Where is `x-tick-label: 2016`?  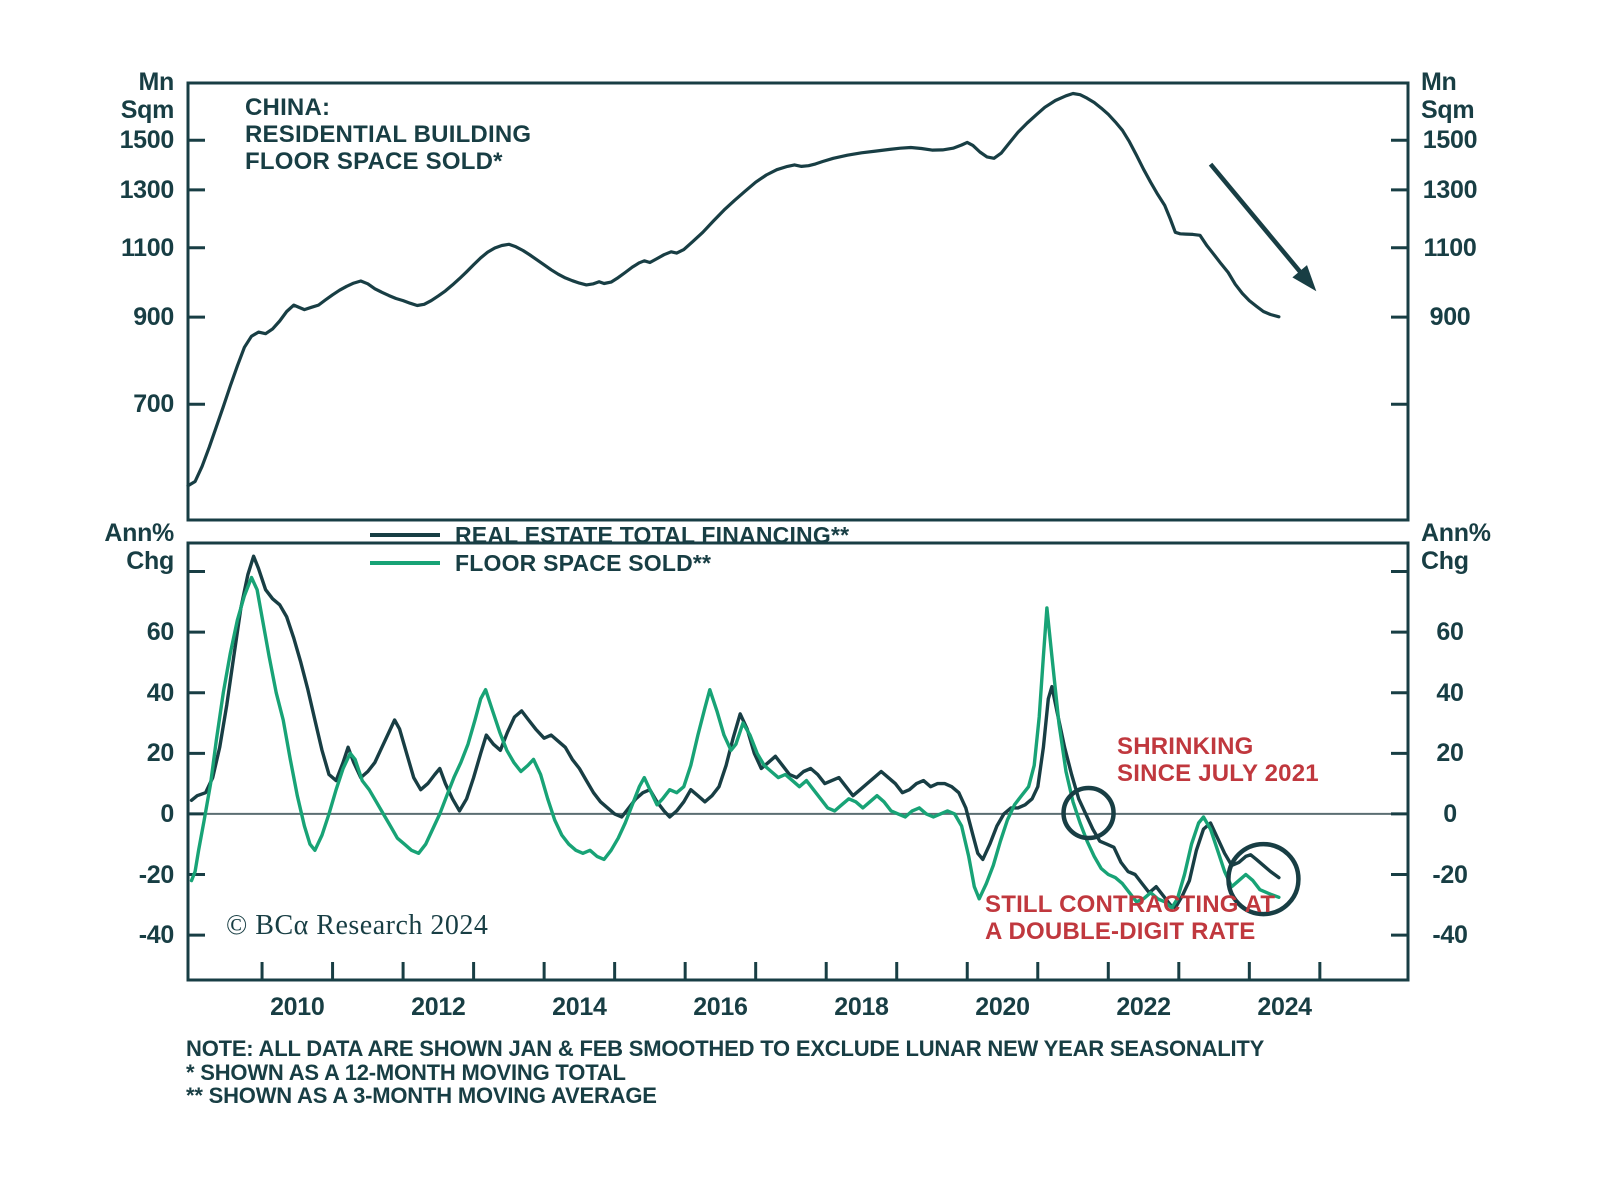
x-tick-label: 2016 is located at coordinates (720, 1007).